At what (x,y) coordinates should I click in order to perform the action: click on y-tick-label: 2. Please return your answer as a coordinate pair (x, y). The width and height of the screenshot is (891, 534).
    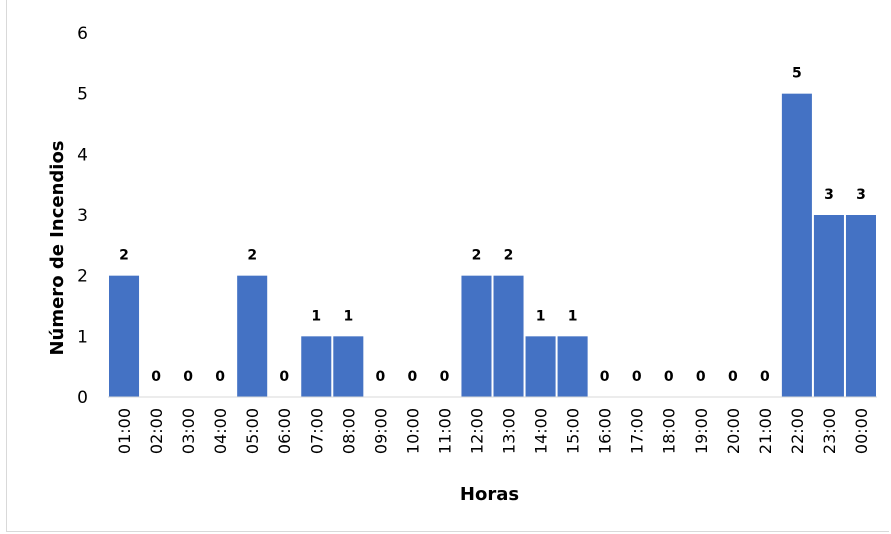
    Looking at the image, I should click on (82, 277).